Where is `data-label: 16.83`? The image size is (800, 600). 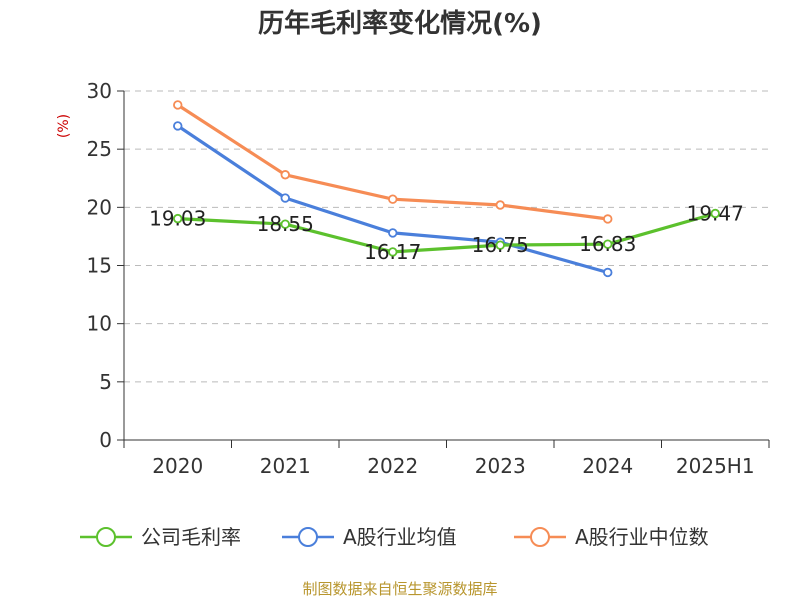 data-label: 16.83 is located at coordinates (607, 244).